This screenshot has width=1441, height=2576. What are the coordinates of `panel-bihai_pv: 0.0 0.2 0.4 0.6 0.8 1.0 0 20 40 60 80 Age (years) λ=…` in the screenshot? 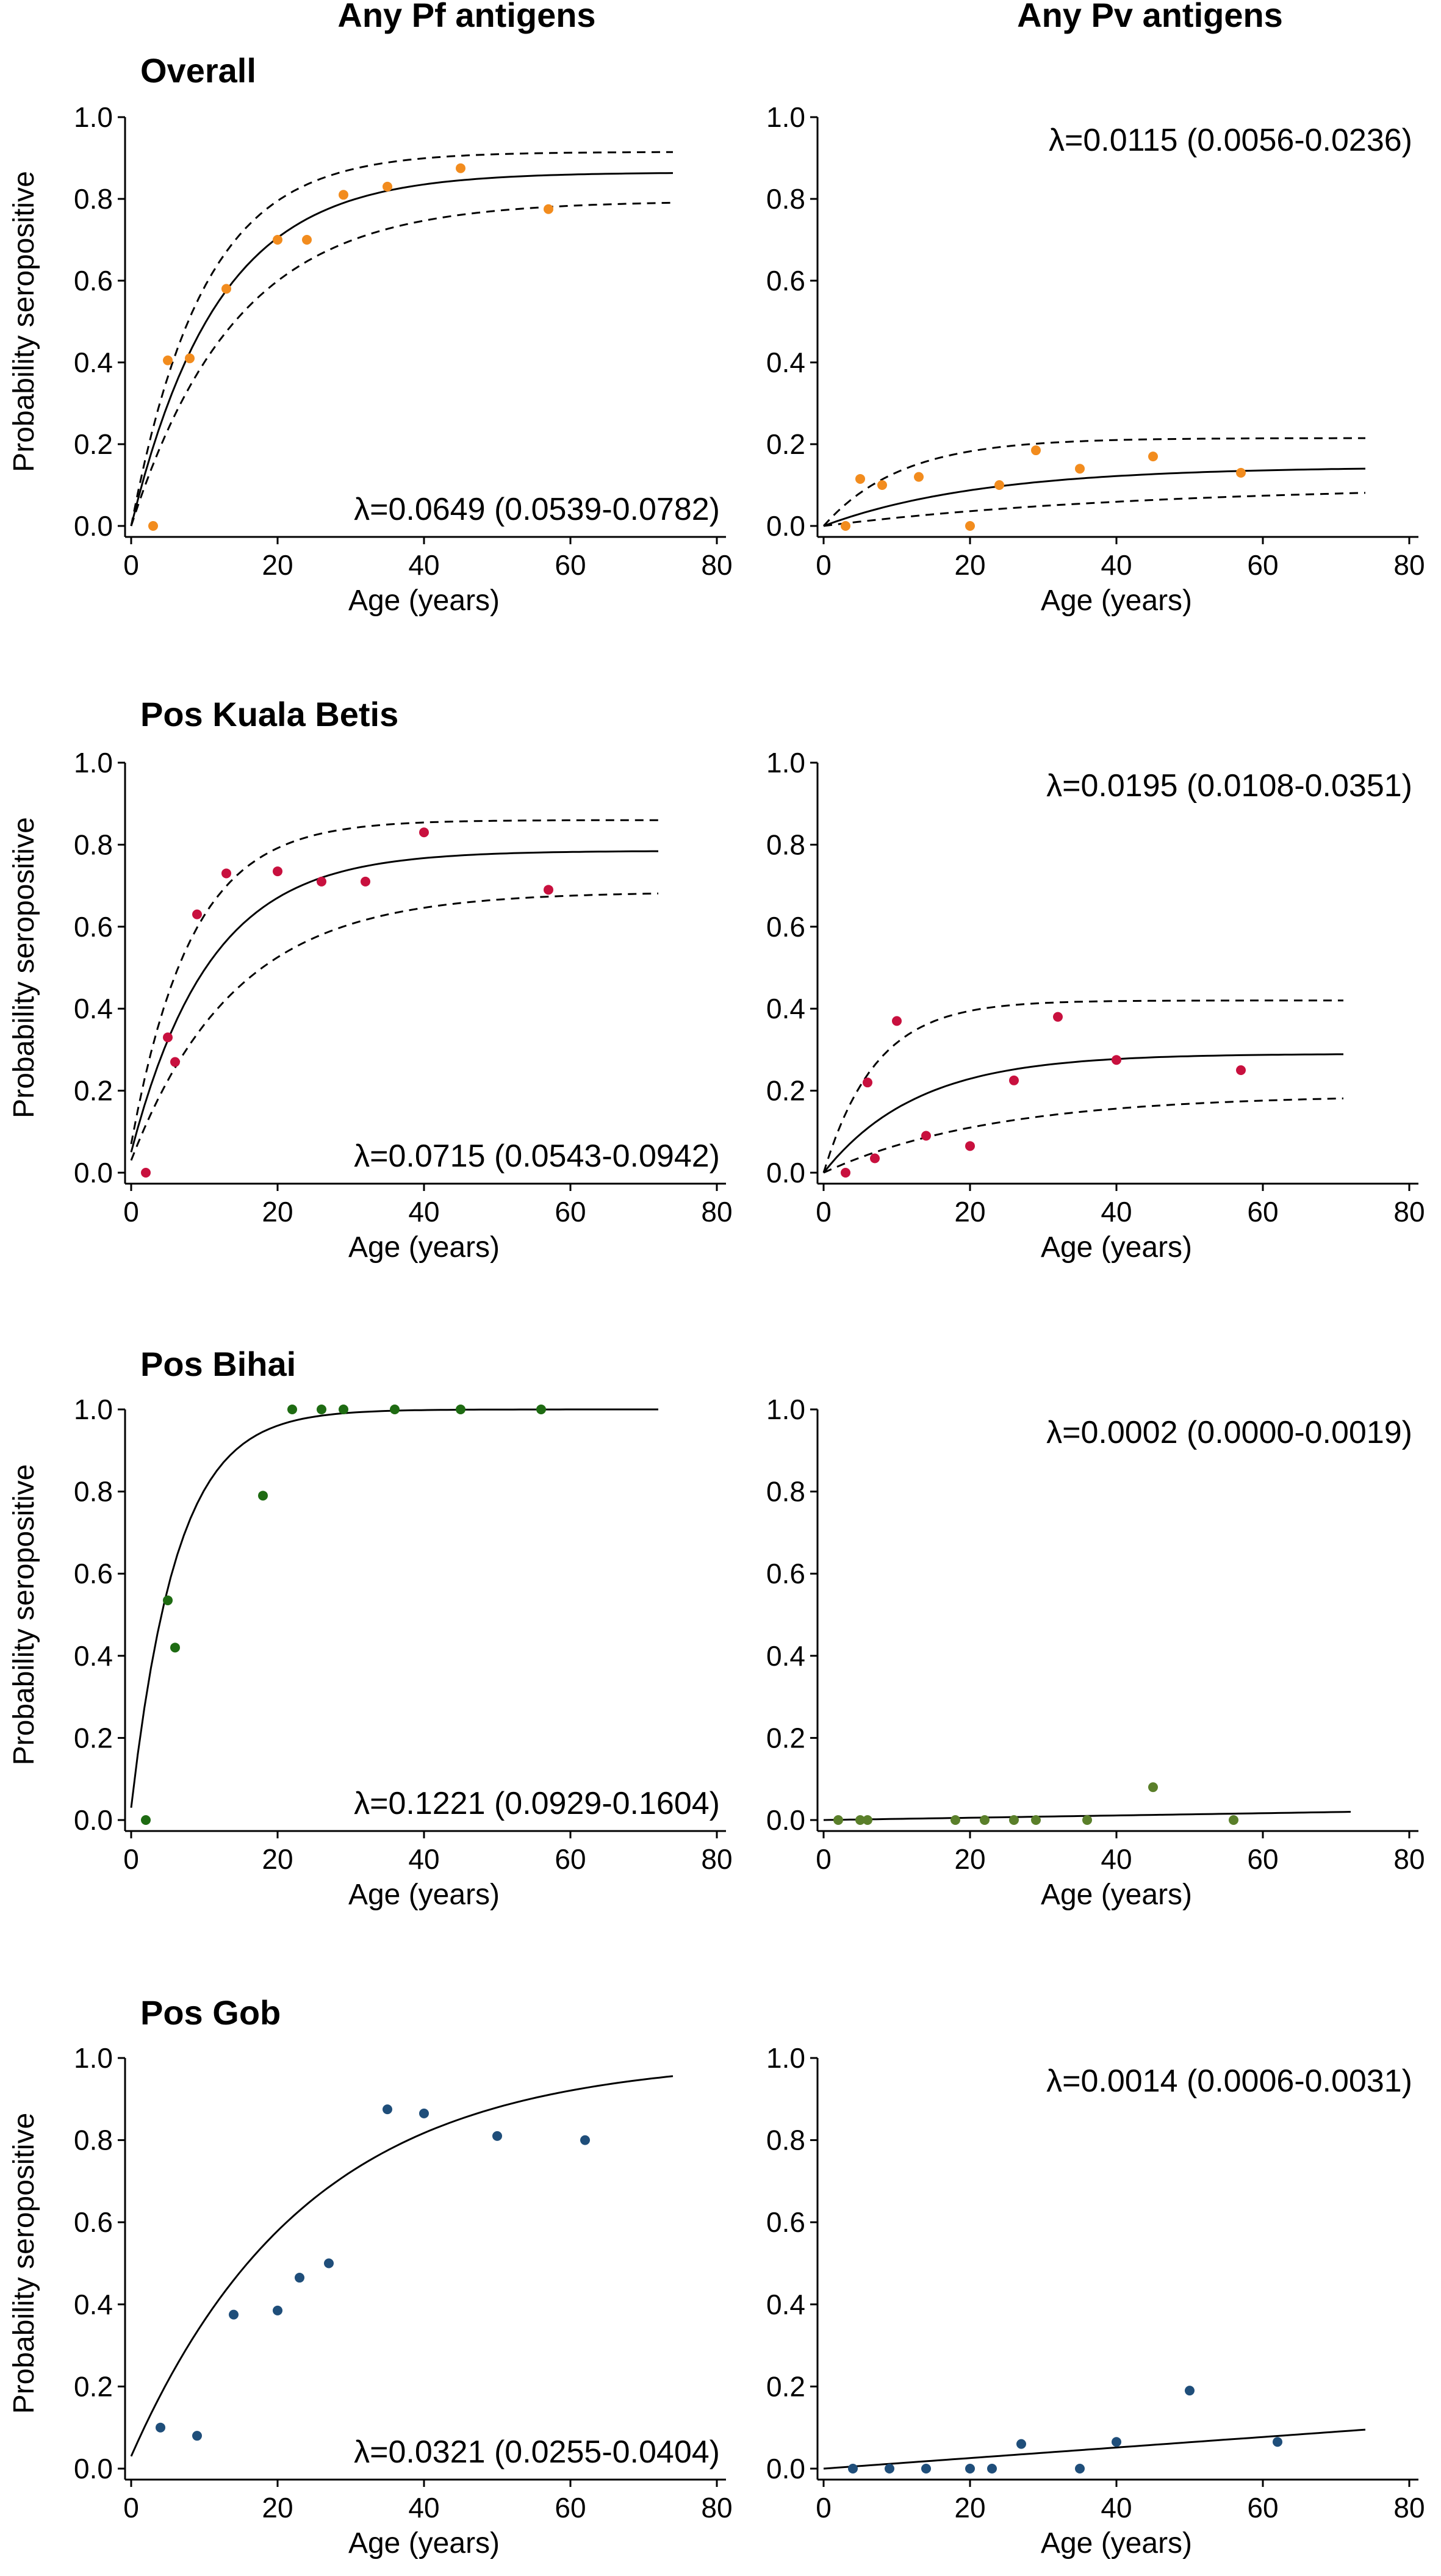 It's located at (1095, 1652).